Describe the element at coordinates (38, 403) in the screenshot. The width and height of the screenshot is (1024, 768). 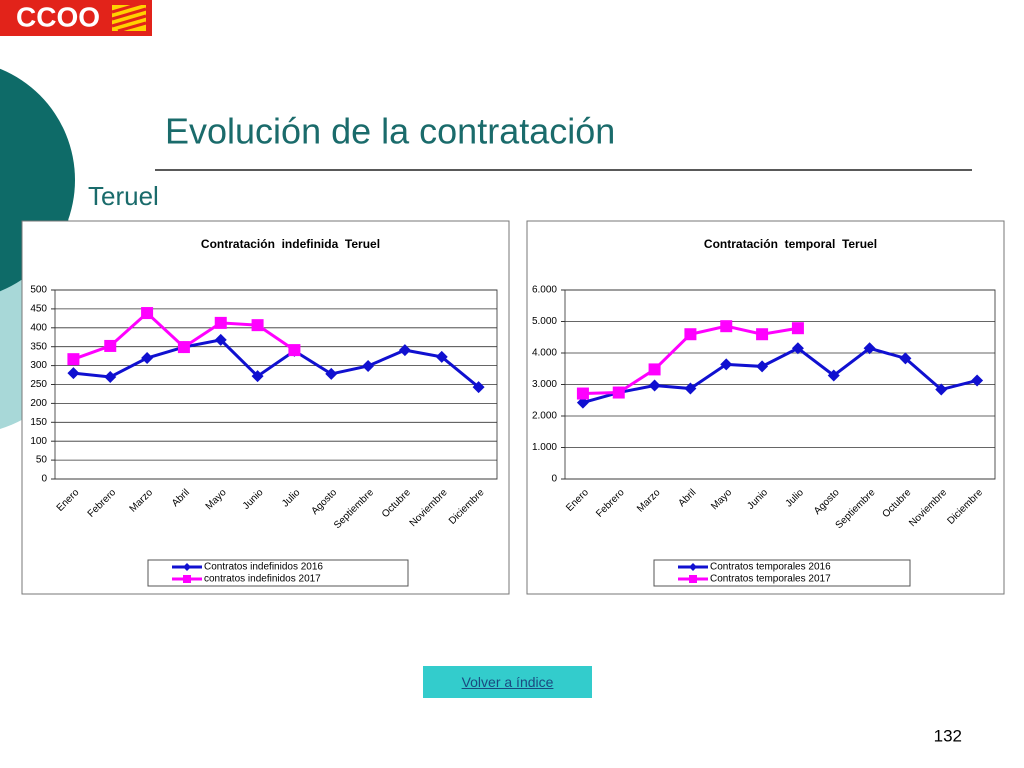
I see `y-tick-label: 200` at that location.